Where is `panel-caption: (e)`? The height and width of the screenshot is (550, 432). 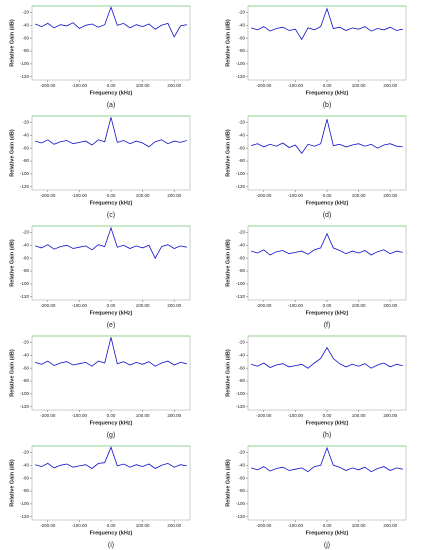 panel-caption: (e) is located at coordinates (111, 325).